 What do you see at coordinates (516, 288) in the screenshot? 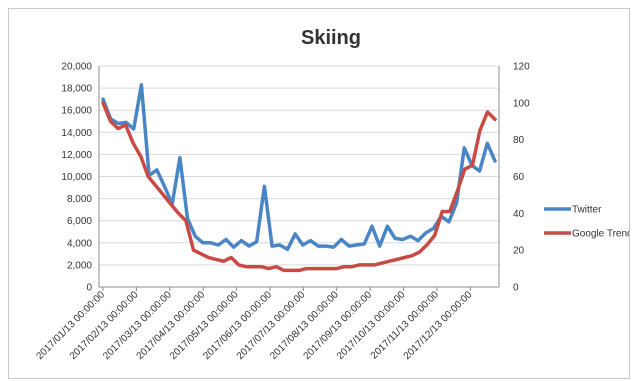
I see `y-right-tick-label: 0` at bounding box center [516, 288].